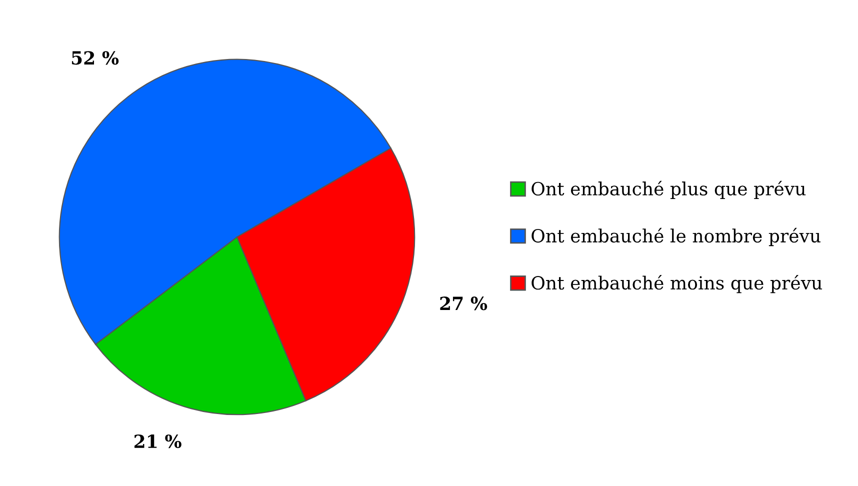  I want to click on data-label: 27 %, so click(464, 303).